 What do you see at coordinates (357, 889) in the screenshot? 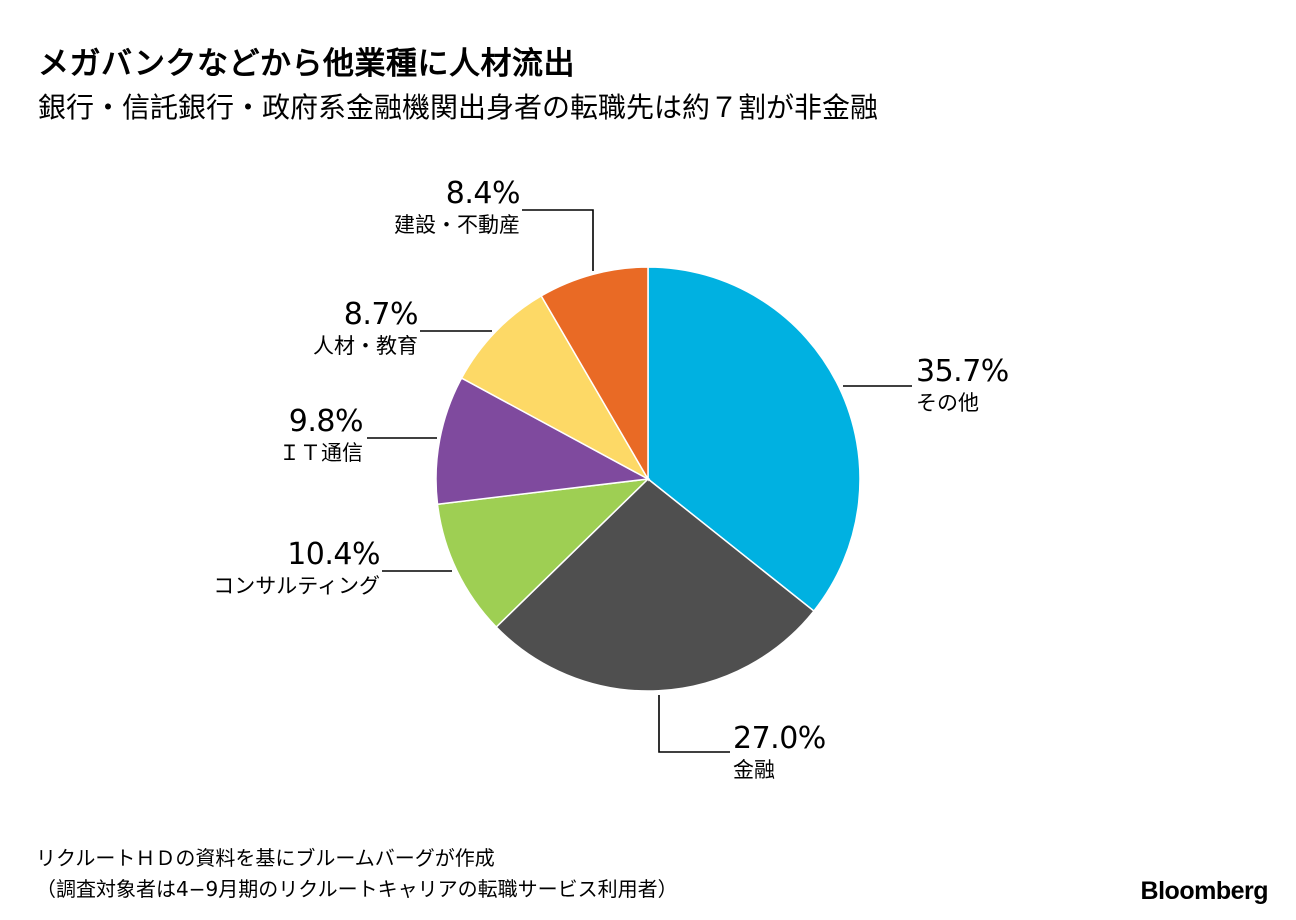
I see `source-line-2: （調査対象者は4−9月期のリクルートキャリアの転職サービス利用者）` at bounding box center [357, 889].